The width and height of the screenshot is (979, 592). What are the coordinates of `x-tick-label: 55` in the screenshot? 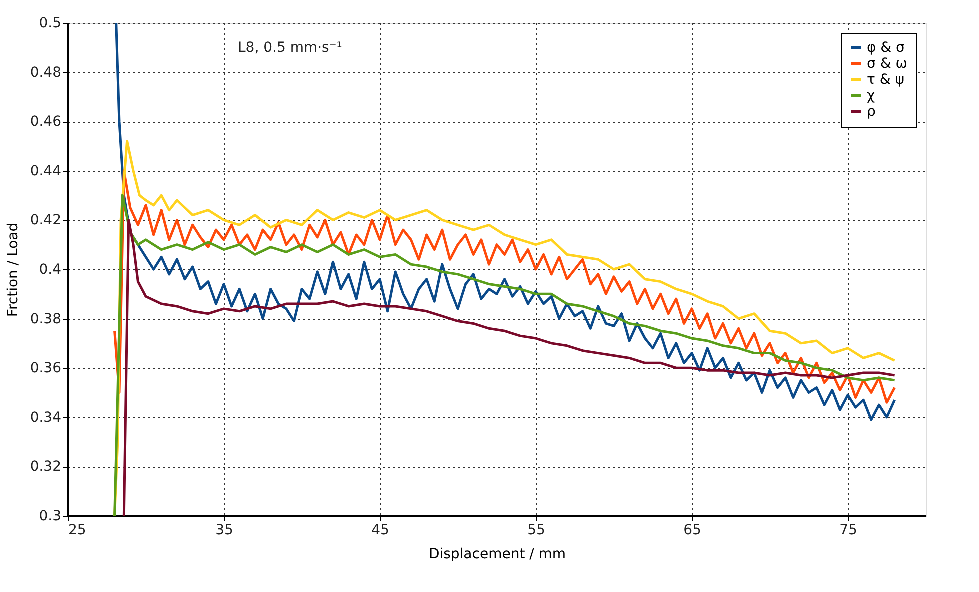 It's located at (537, 530).